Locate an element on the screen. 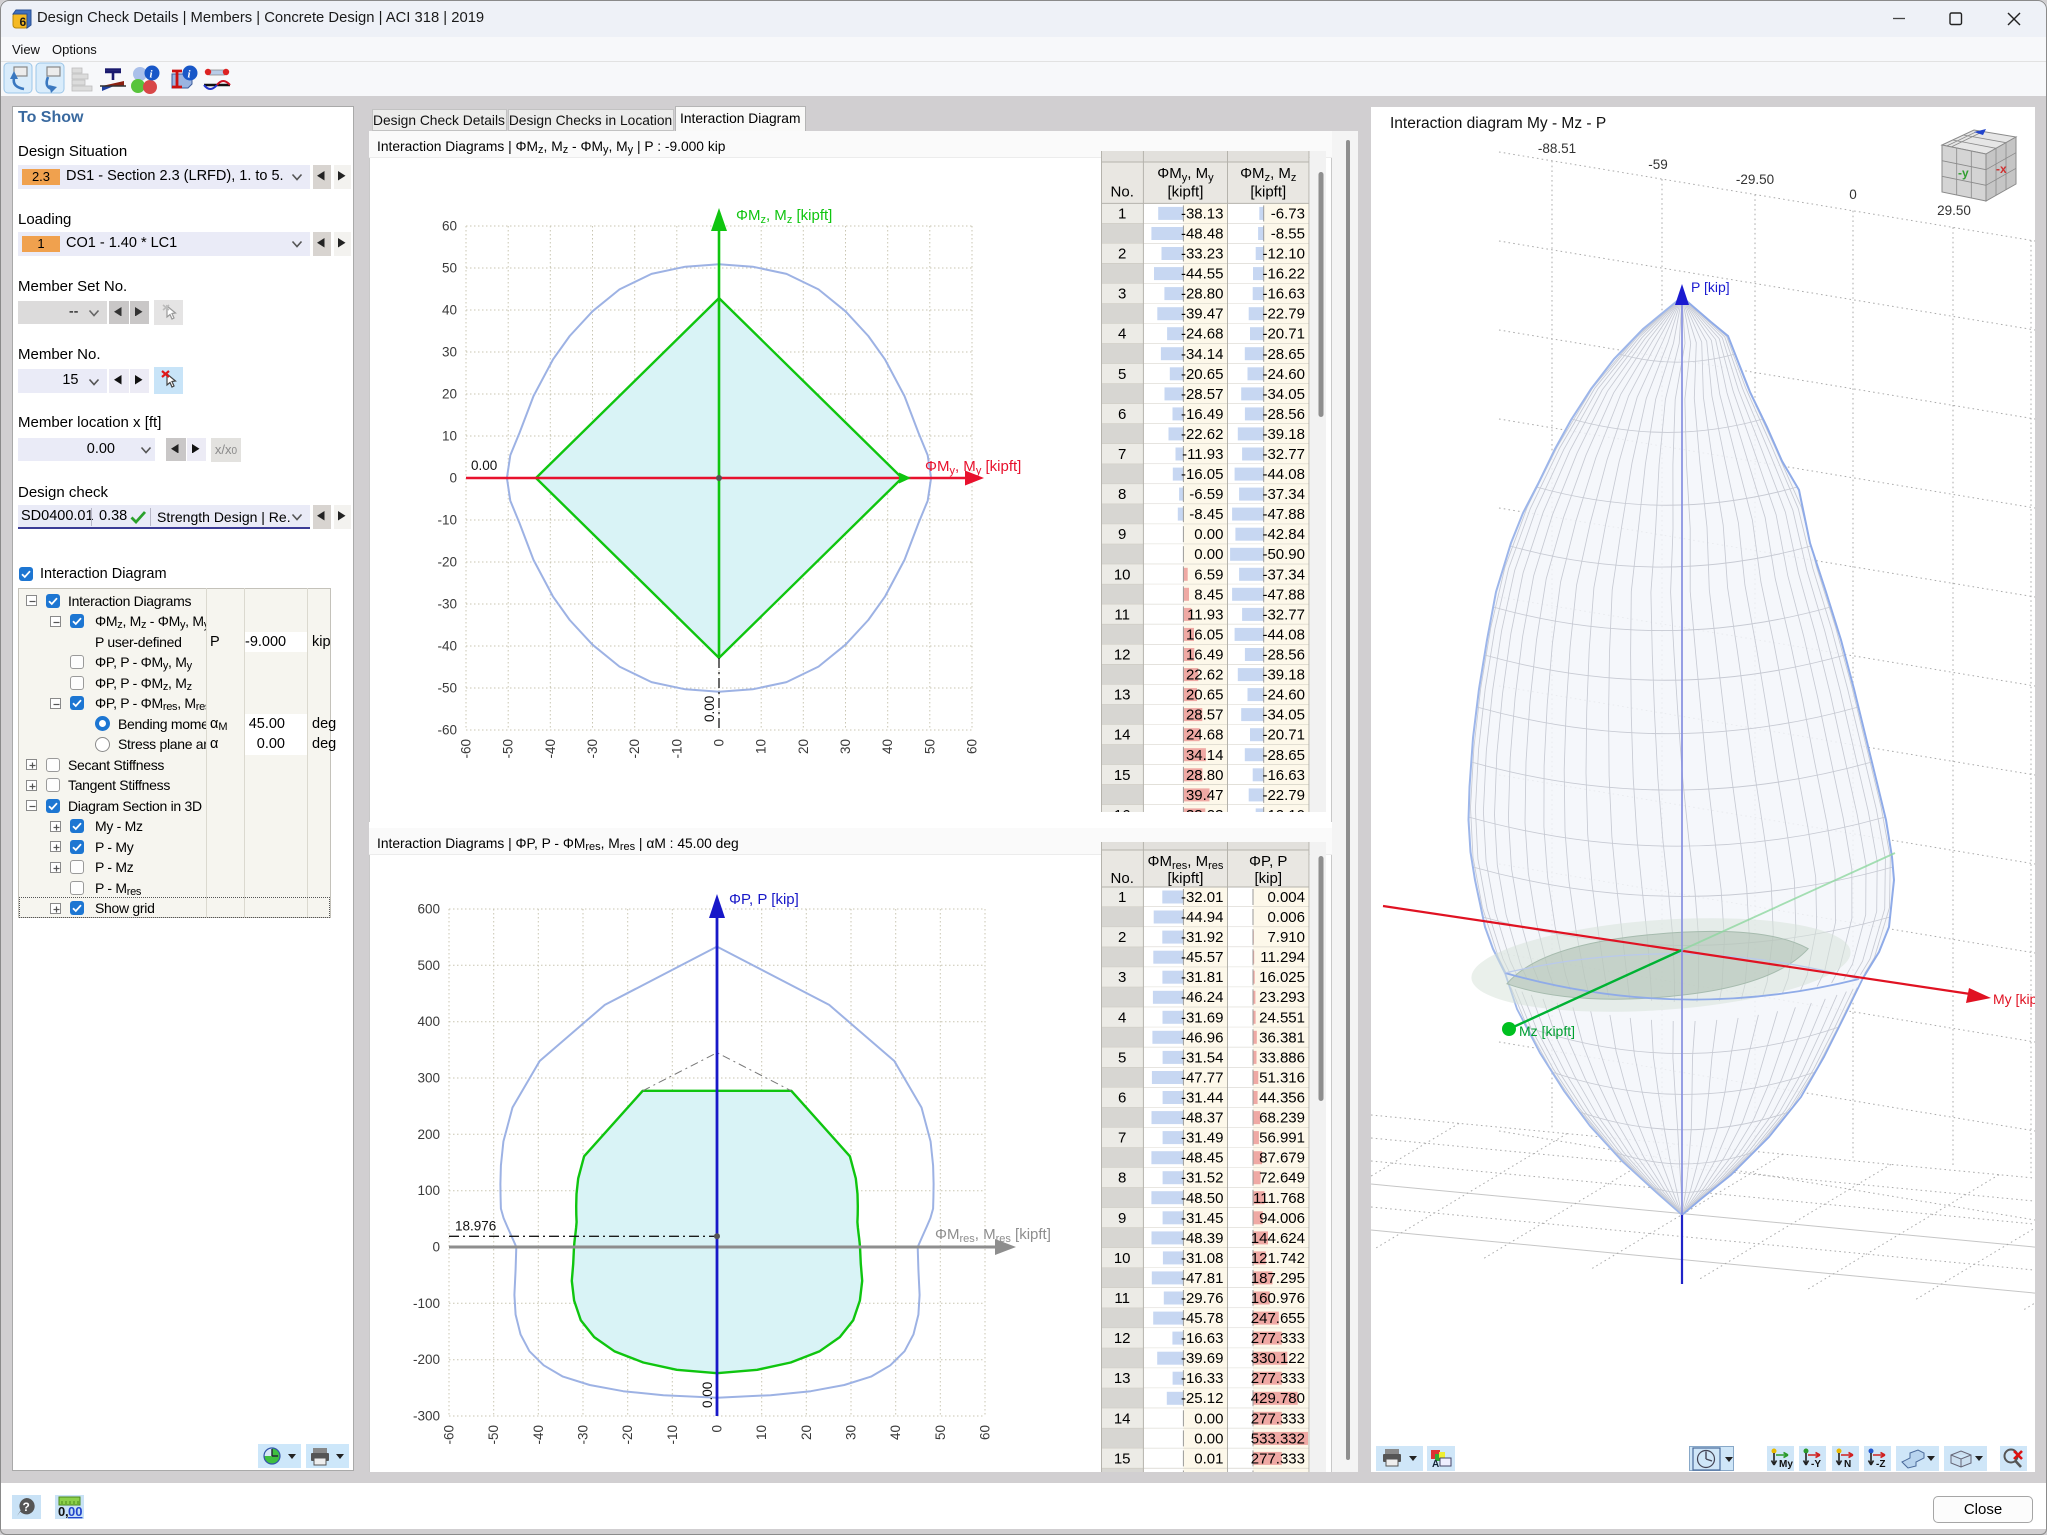  svg-text: 2 is located at coordinates (1122, 254).